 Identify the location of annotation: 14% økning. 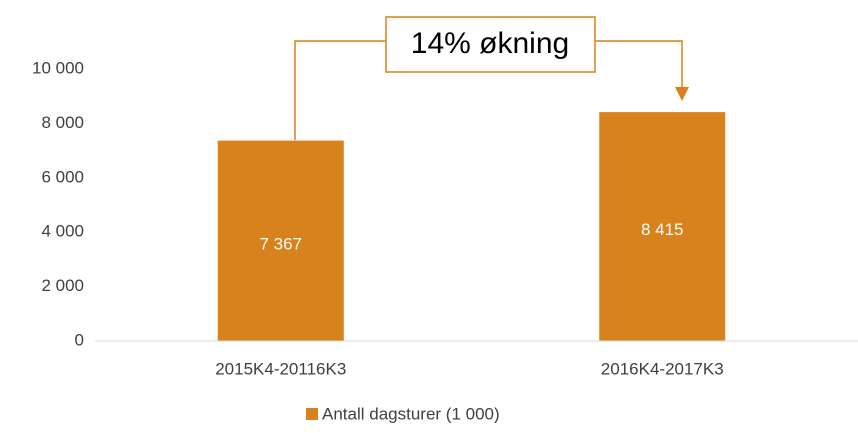
(490, 43).